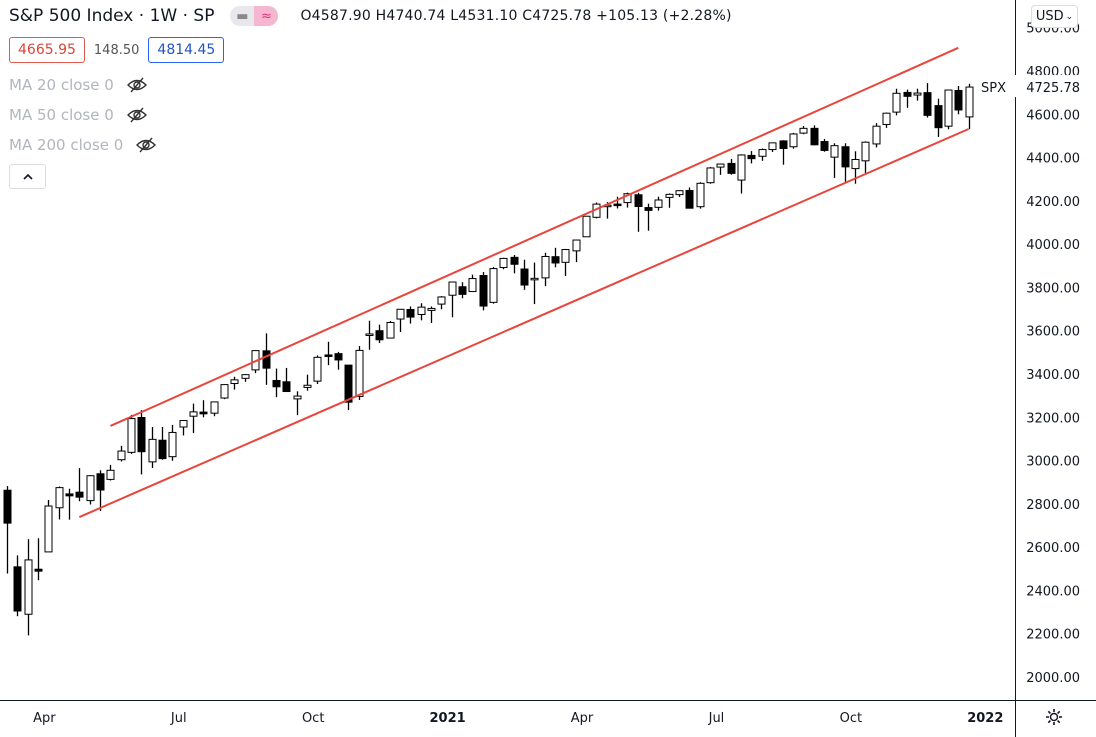 The height and width of the screenshot is (737, 1096). I want to click on approx-icon: ≈, so click(266, 16).